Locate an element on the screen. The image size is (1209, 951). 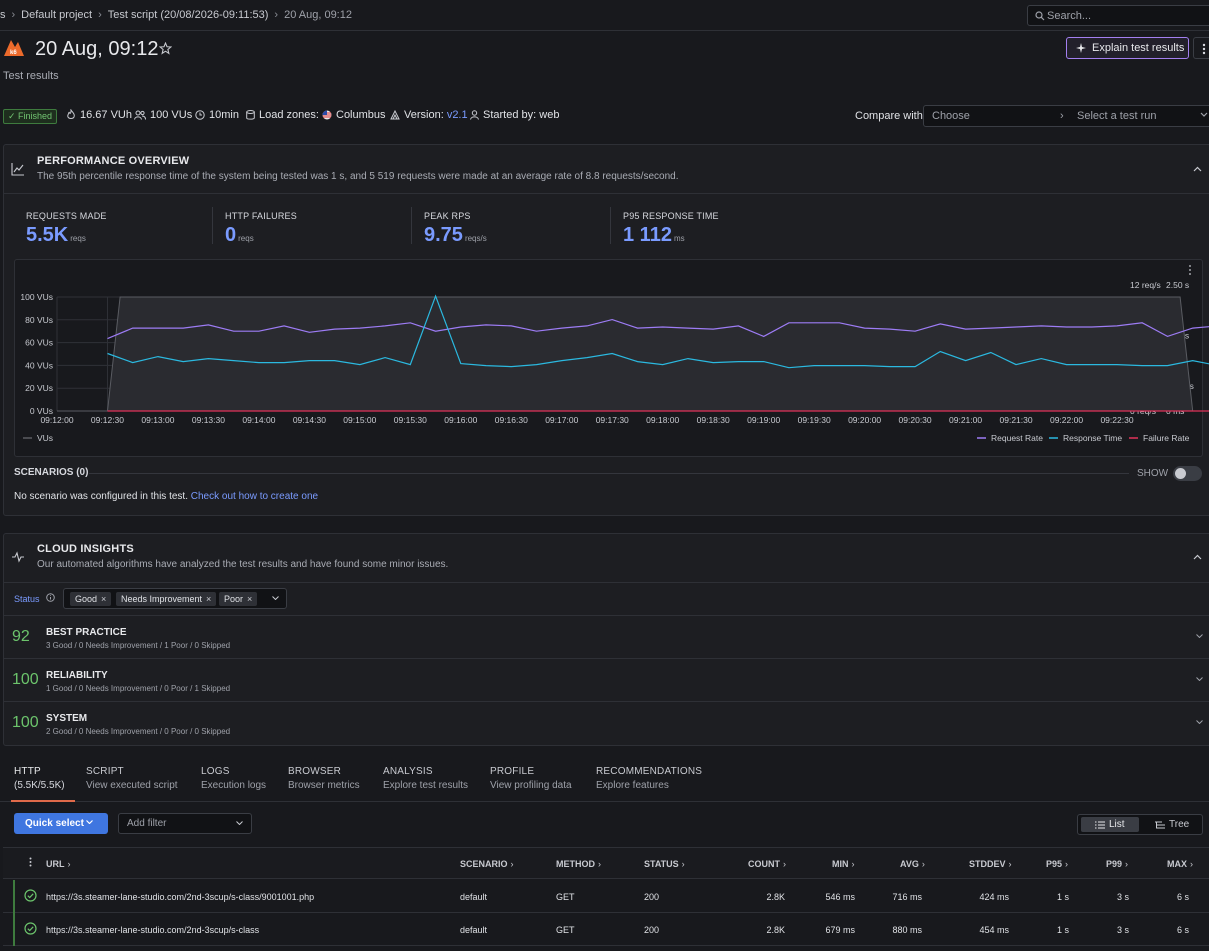
insight-score: 92 is located at coordinates (21, 636).